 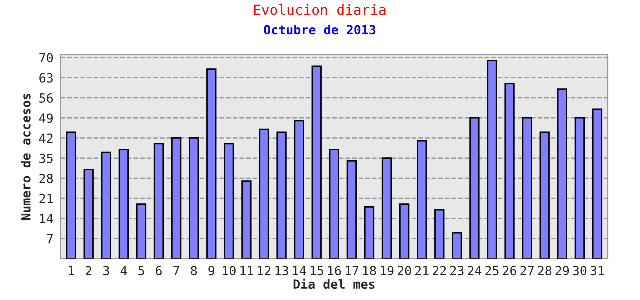 I want to click on chart-subtitle: Octubre de 2013, so click(x=320, y=30).